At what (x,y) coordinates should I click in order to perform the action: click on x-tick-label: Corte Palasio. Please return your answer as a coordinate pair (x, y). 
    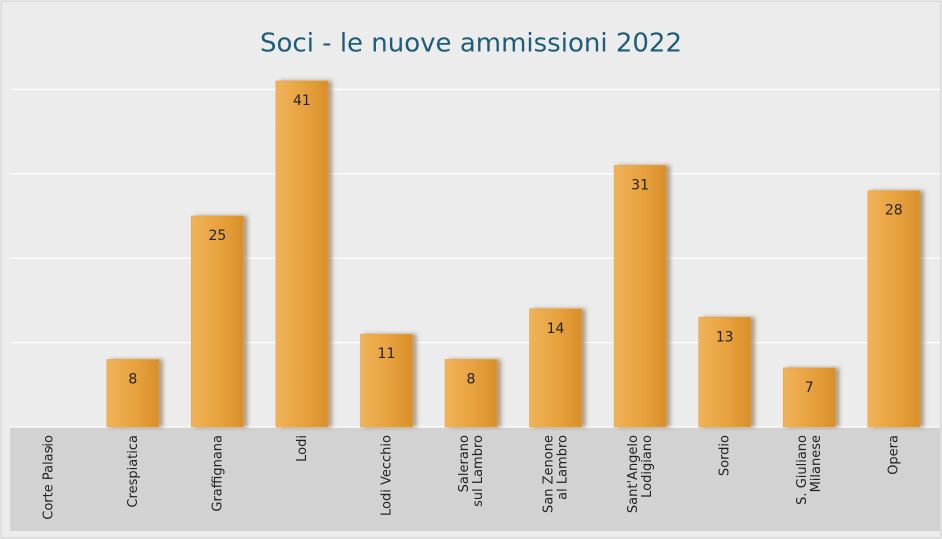
    Looking at the image, I should click on (48, 477).